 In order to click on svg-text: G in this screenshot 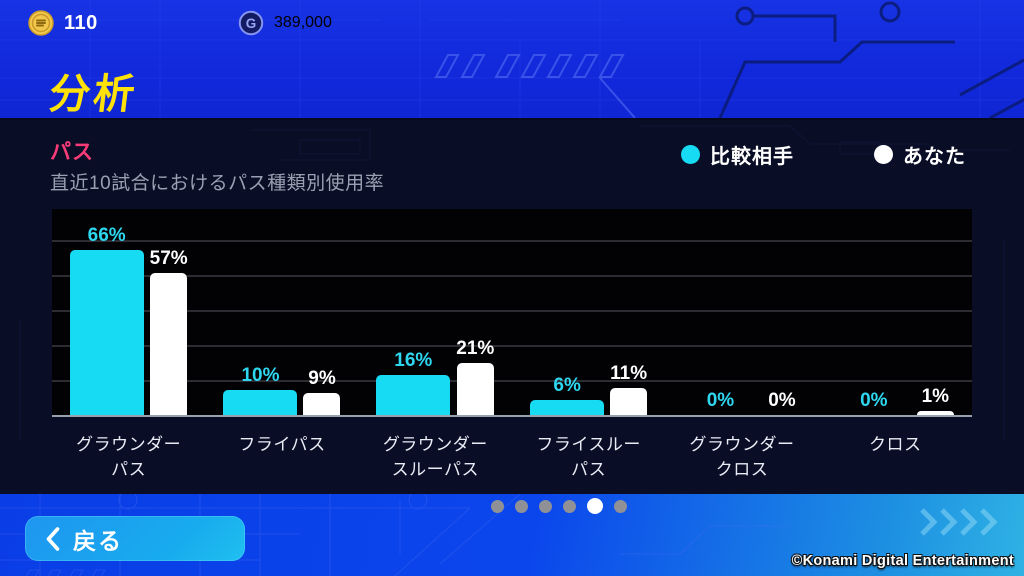, I will do `click(251, 23)`.